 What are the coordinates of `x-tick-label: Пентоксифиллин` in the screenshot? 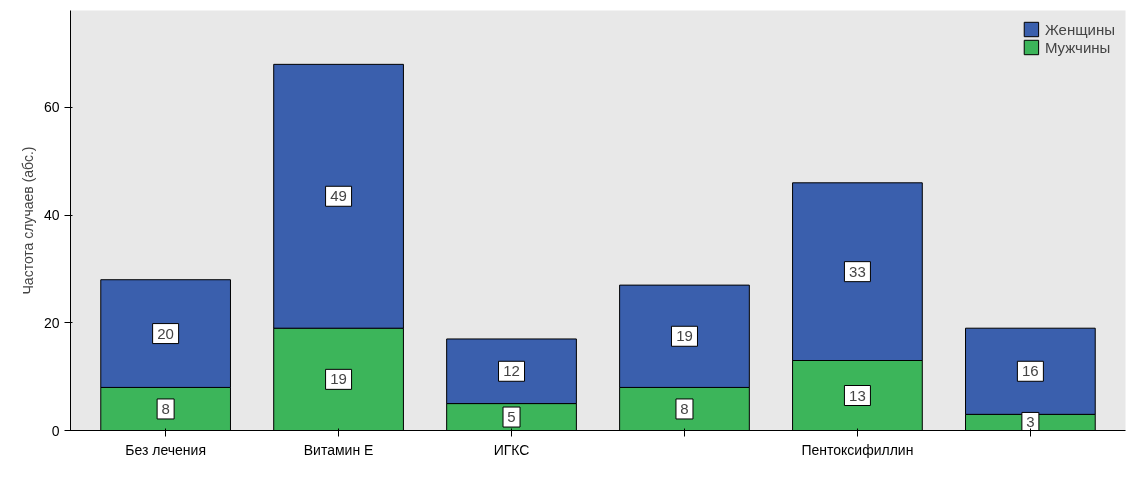 It's located at (857, 449).